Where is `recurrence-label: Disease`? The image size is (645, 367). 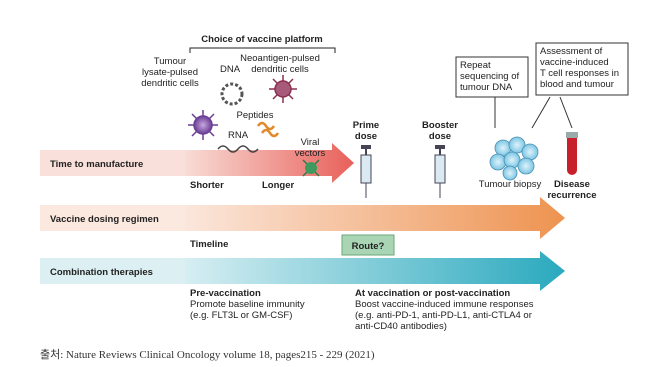 recurrence-label: Disease is located at coordinates (572, 184).